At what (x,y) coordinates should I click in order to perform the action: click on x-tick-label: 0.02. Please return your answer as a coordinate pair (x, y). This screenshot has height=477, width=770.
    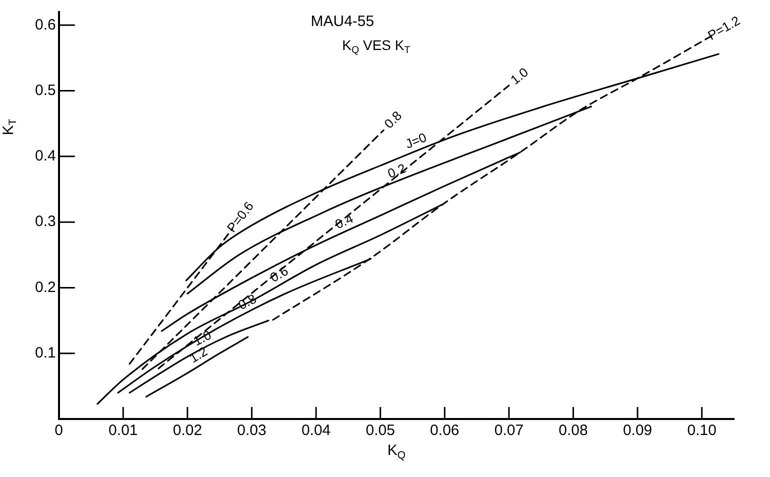
    Looking at the image, I should click on (187, 431).